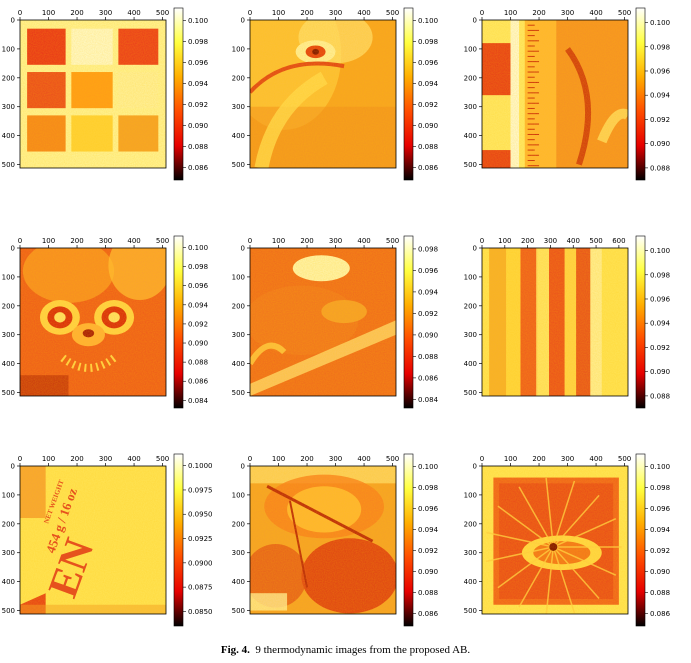 This screenshot has height=663, width=691. Describe the element at coordinates (618, 241) in the screenshot. I see `x-tick-label: 600` at that location.